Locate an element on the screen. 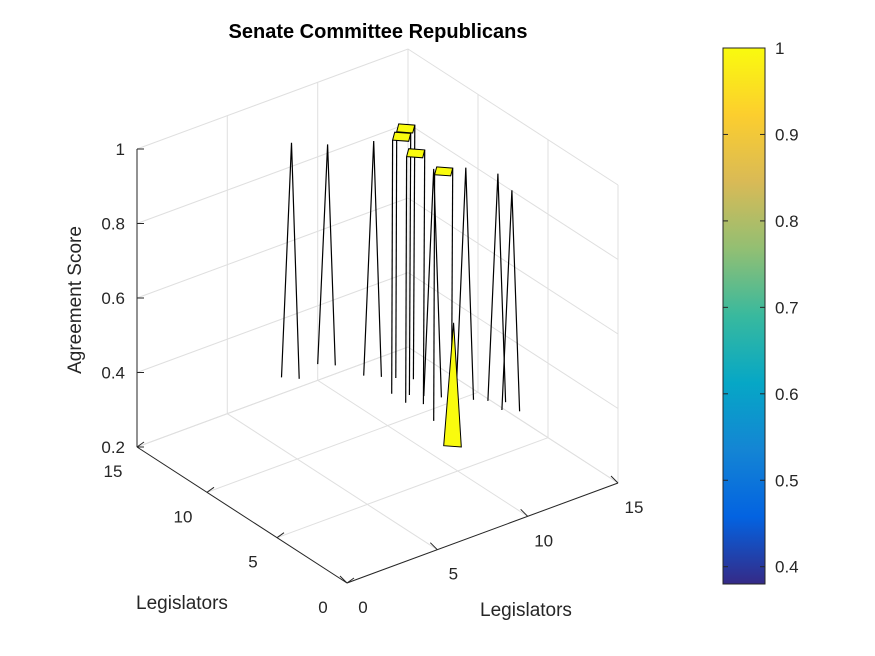  x-tick-label: 10 is located at coordinates (543, 540).